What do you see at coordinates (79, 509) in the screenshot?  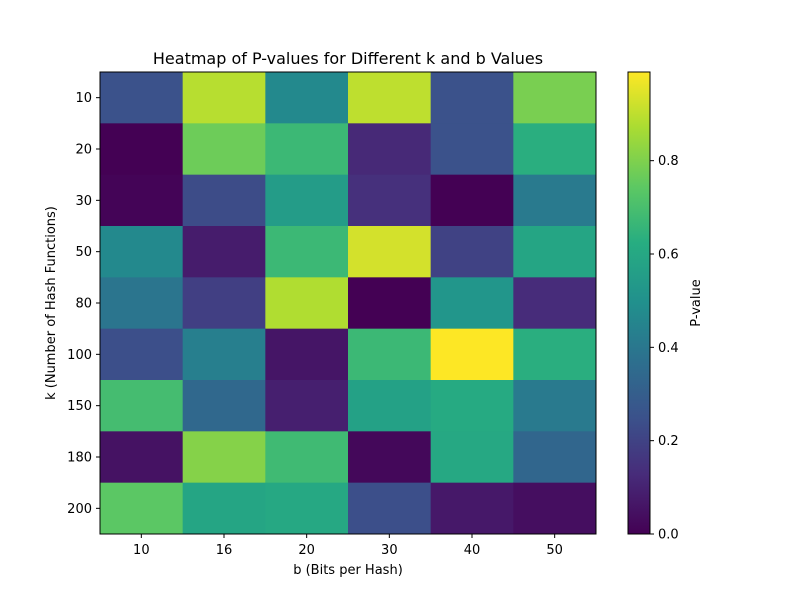 I see `y-tick-label: 200` at bounding box center [79, 509].